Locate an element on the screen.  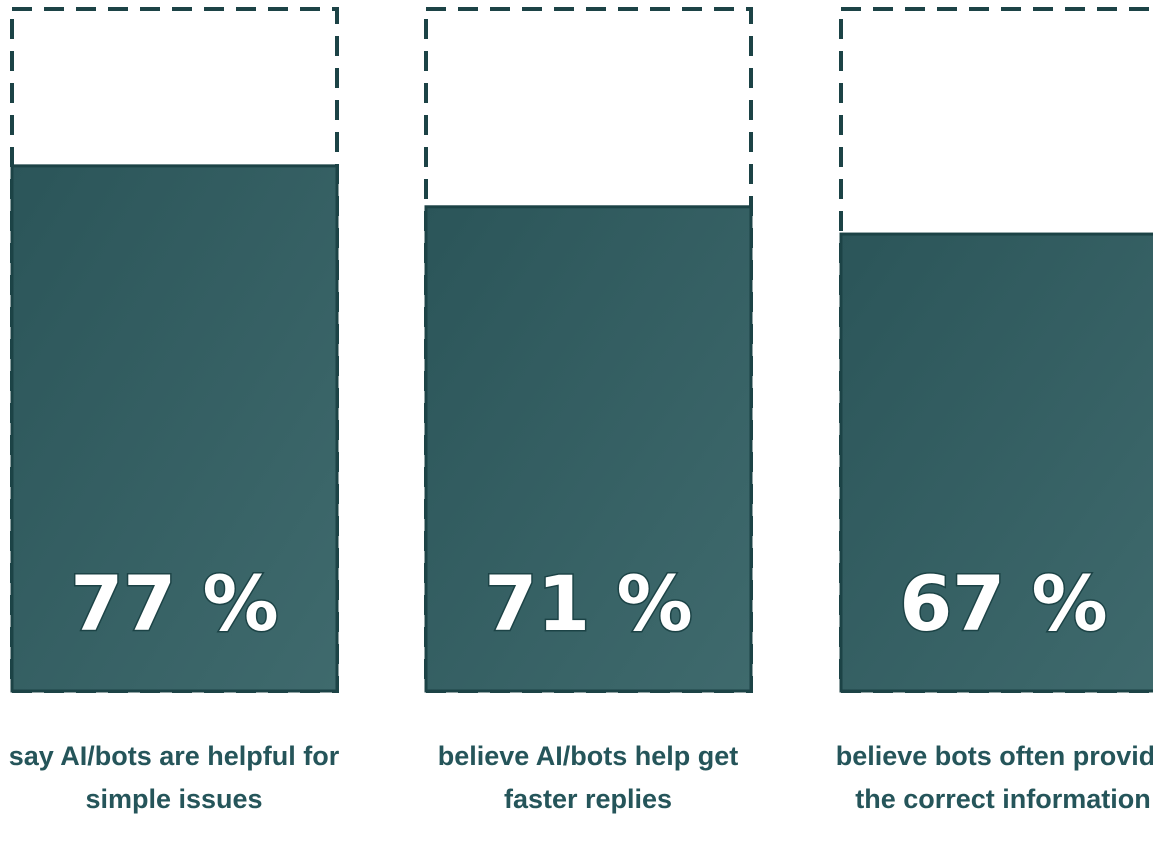
bar-value-label: 71 % is located at coordinates (588, 603).